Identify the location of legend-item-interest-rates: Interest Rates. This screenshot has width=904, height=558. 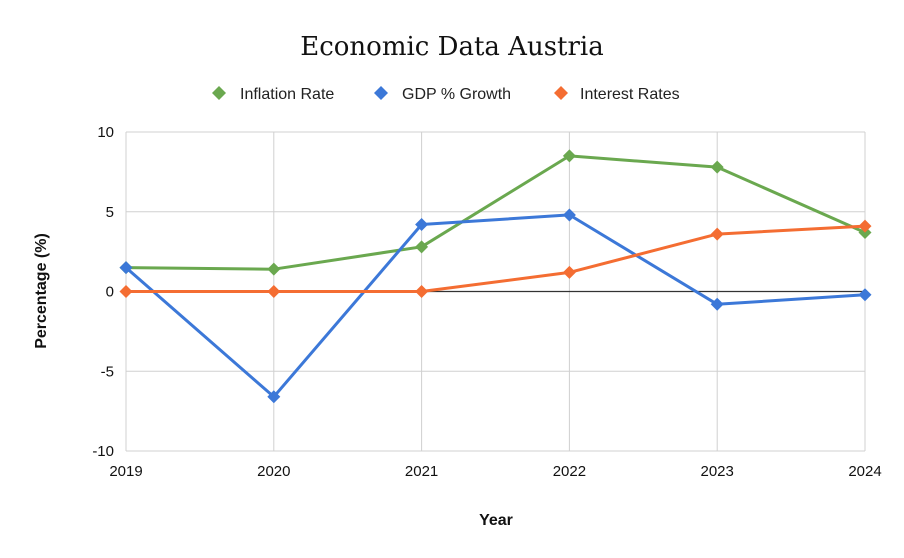
(617, 94).